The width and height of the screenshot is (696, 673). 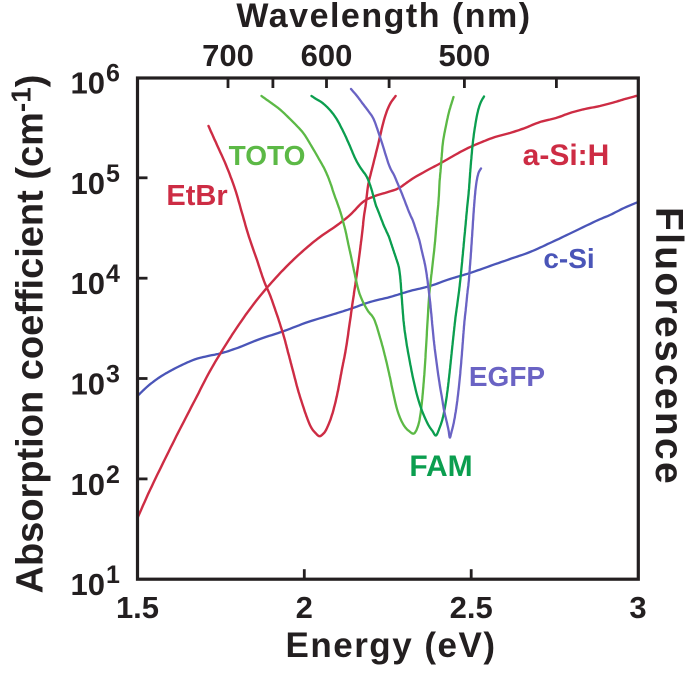 What do you see at coordinates (267, 155) in the screenshot?
I see `svg-text: TOTO` at bounding box center [267, 155].